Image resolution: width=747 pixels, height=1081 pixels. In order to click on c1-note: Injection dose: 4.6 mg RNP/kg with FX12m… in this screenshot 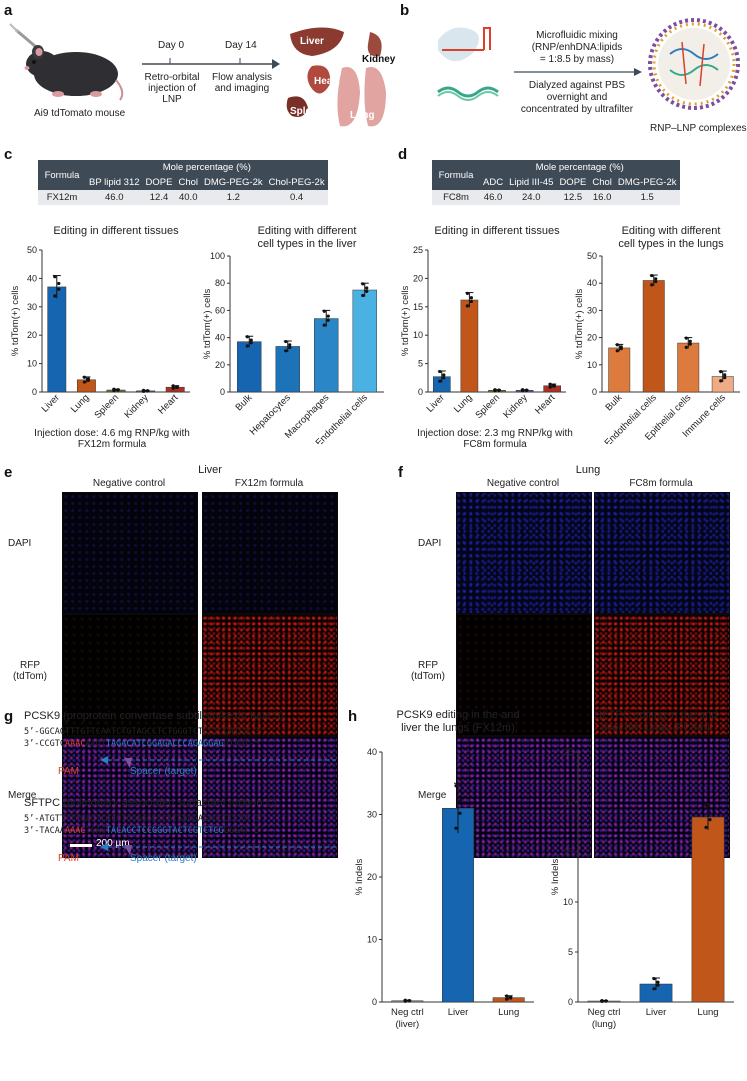, I will do `click(112, 439)`.